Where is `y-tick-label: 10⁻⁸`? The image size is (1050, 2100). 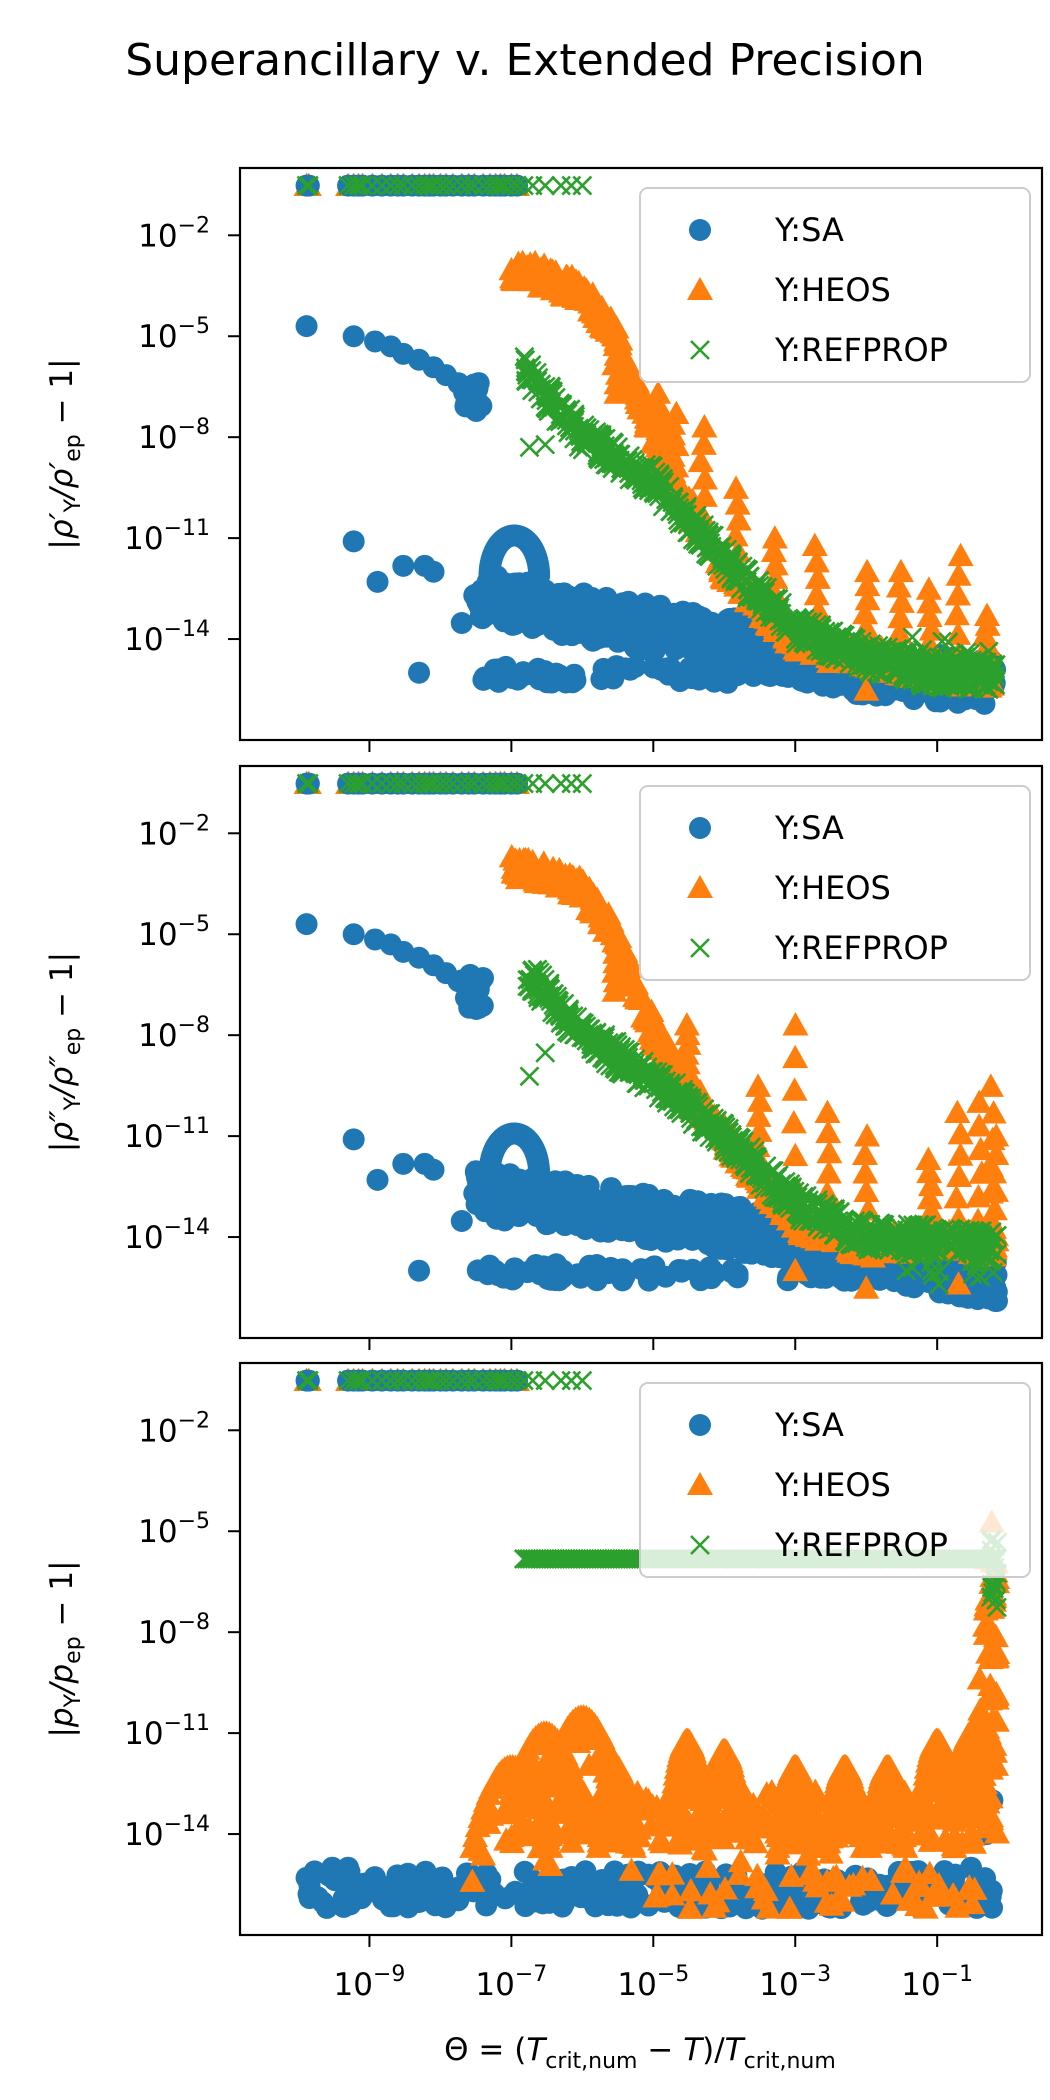 y-tick-label: 10⁻⁸ is located at coordinates (174, 1033).